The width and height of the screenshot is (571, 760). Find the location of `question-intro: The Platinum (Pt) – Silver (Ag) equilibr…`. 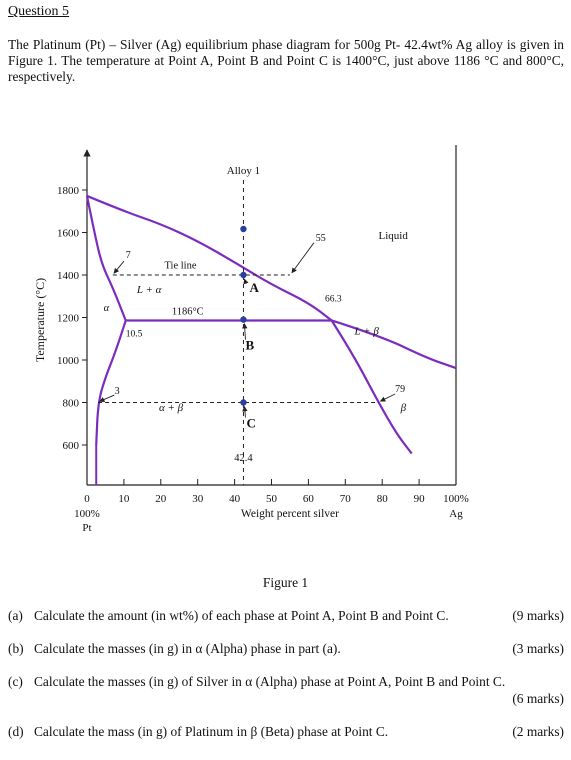

question-intro: The Platinum (Pt) – Silver (Ag) equilibr… is located at coordinates (286, 60).